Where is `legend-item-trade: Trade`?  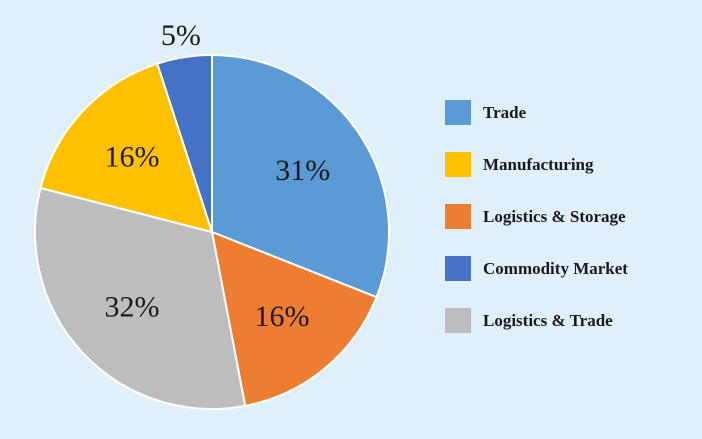
legend-item-trade: Trade is located at coordinates (536, 112).